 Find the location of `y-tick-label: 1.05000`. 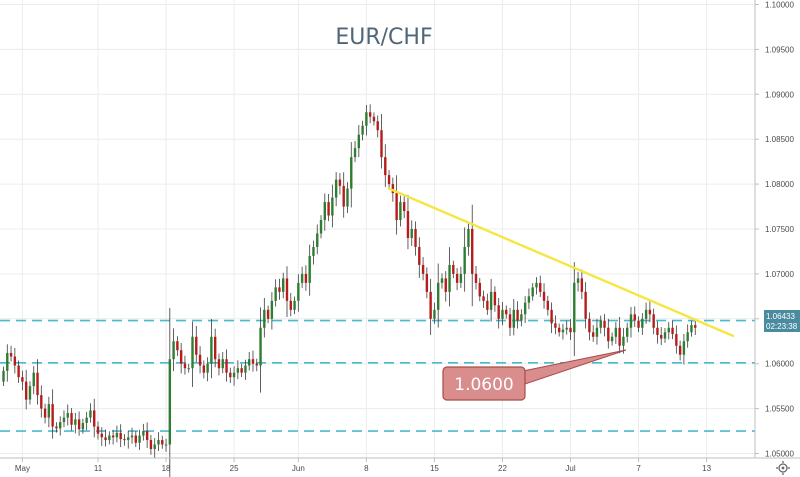

y-tick-label: 1.05000 is located at coordinates (779, 454).